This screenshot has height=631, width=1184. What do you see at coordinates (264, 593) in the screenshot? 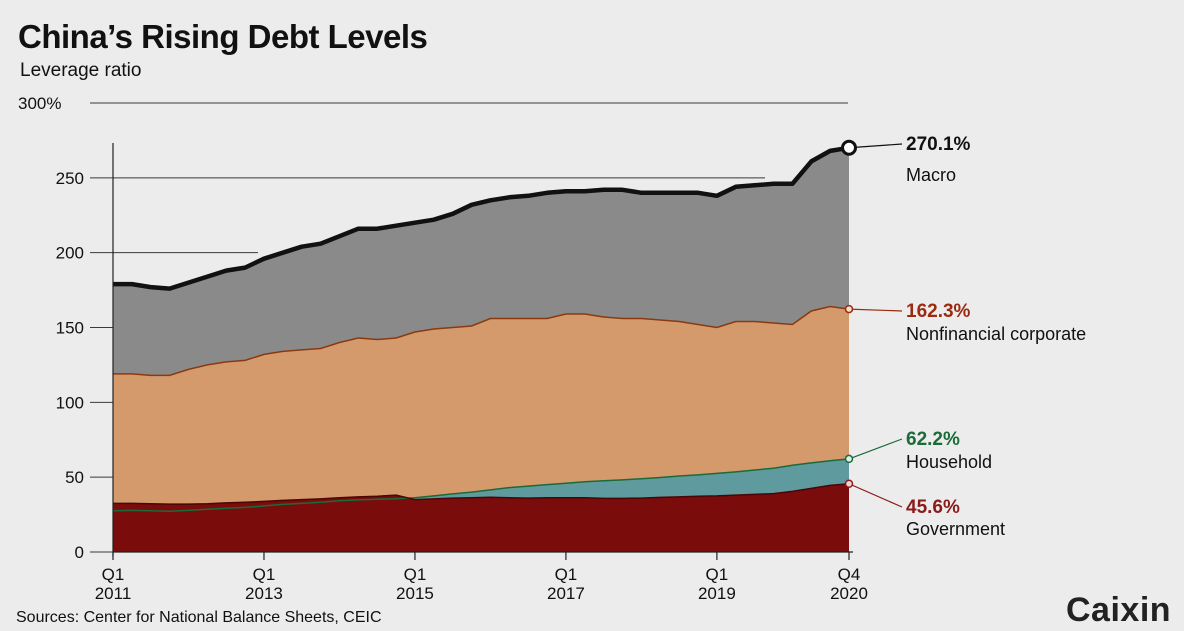
I see `x-tick-year-8: 2013` at bounding box center [264, 593].